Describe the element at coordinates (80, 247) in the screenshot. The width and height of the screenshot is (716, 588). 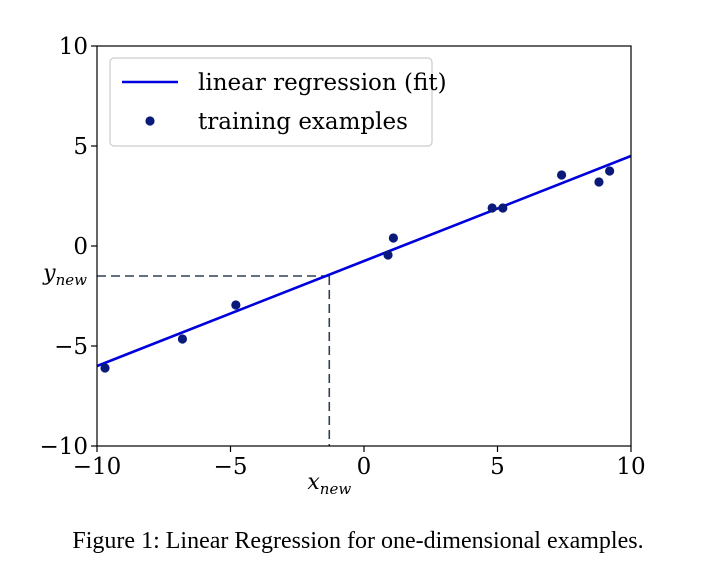
I see `y-tick-label: 0` at that location.